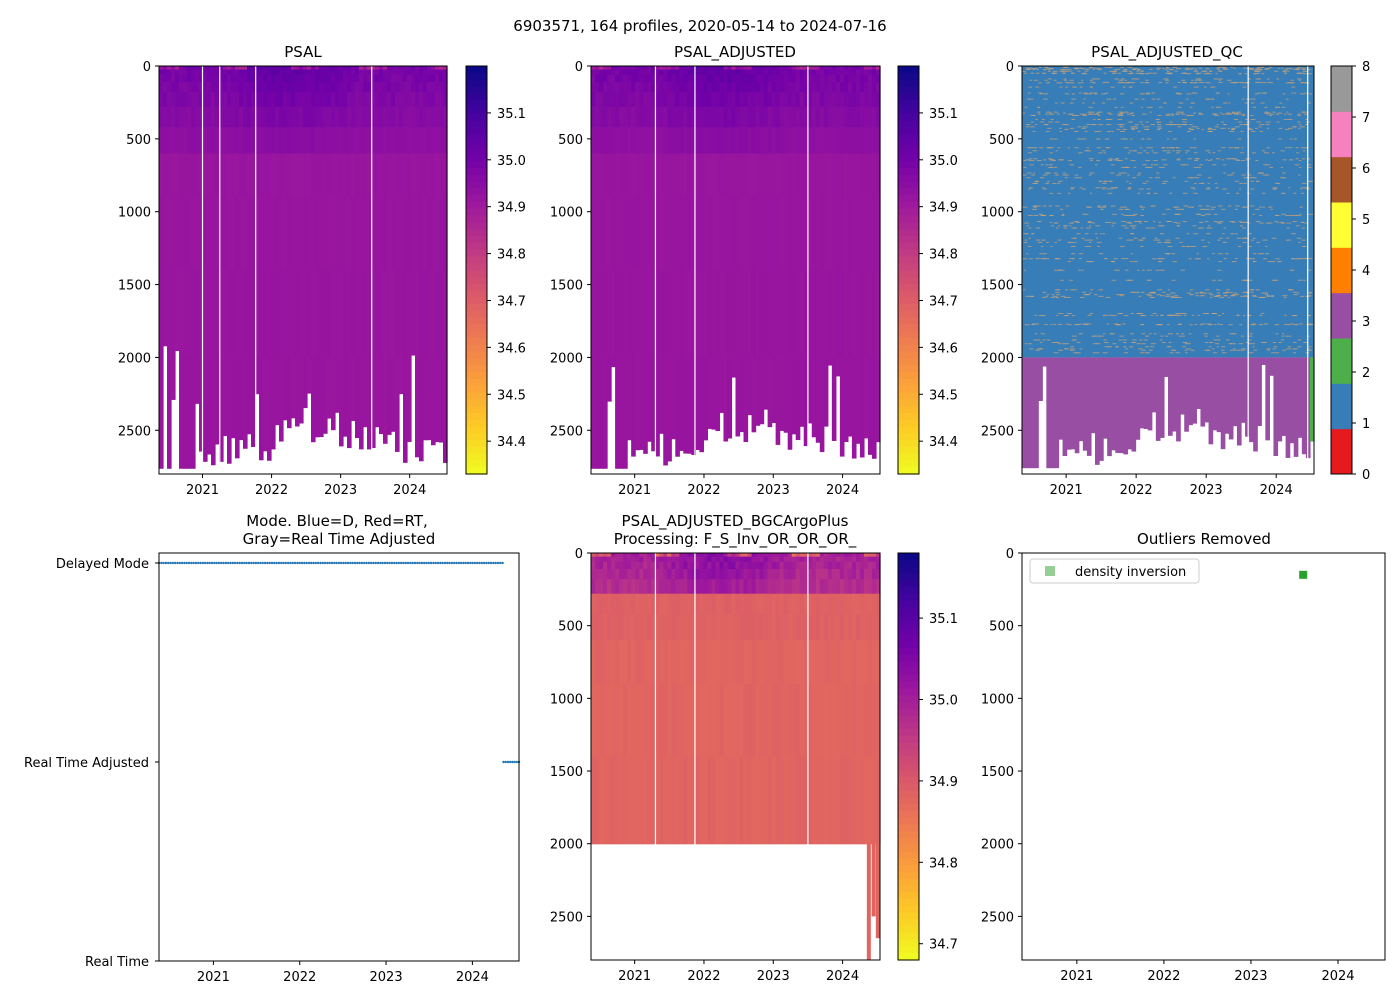 Image resolution: width=1400 pixels, height=1000 pixels. I want to click on mode-ytick-label-0: Delayed Mode, so click(102, 564).